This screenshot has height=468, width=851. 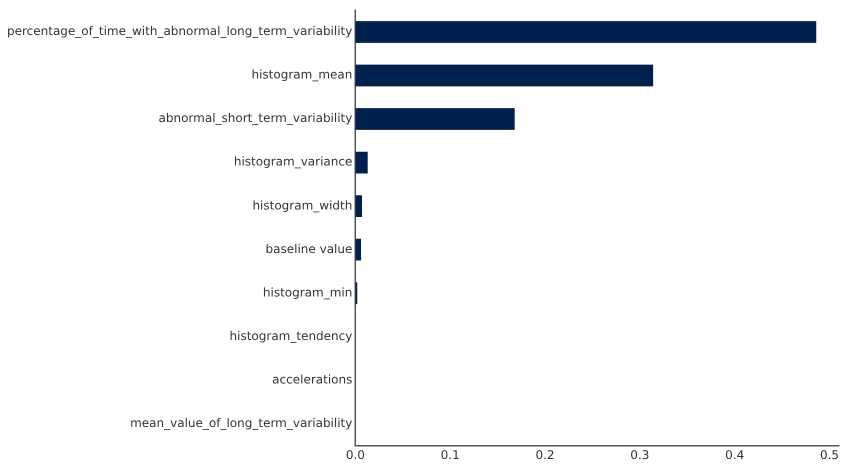 What do you see at coordinates (179, 31) in the screenshot?
I see `y-tick-label: percentage_of_time_with_abnormal_long_term_variability` at bounding box center [179, 31].